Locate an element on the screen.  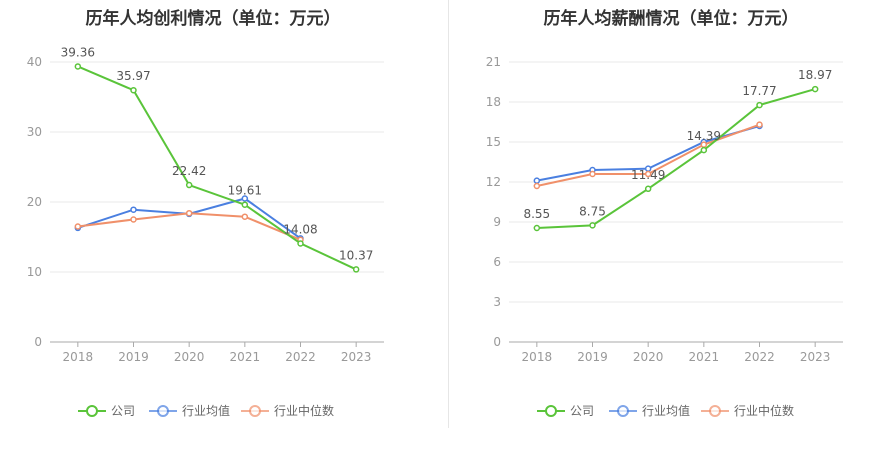
y-tick-label: 40 is located at coordinates (34, 62).